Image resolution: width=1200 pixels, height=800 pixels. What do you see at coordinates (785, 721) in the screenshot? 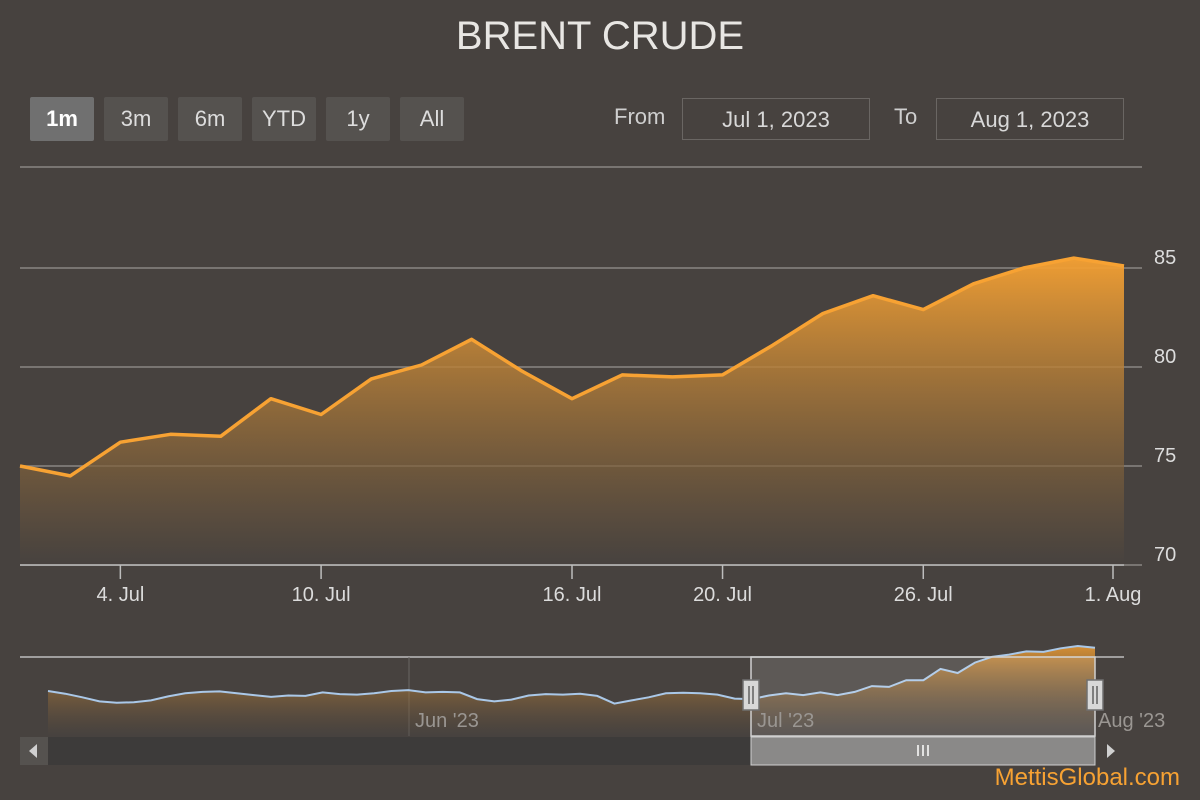
I see `navigator-label-jul: Jul '23` at bounding box center [785, 721].